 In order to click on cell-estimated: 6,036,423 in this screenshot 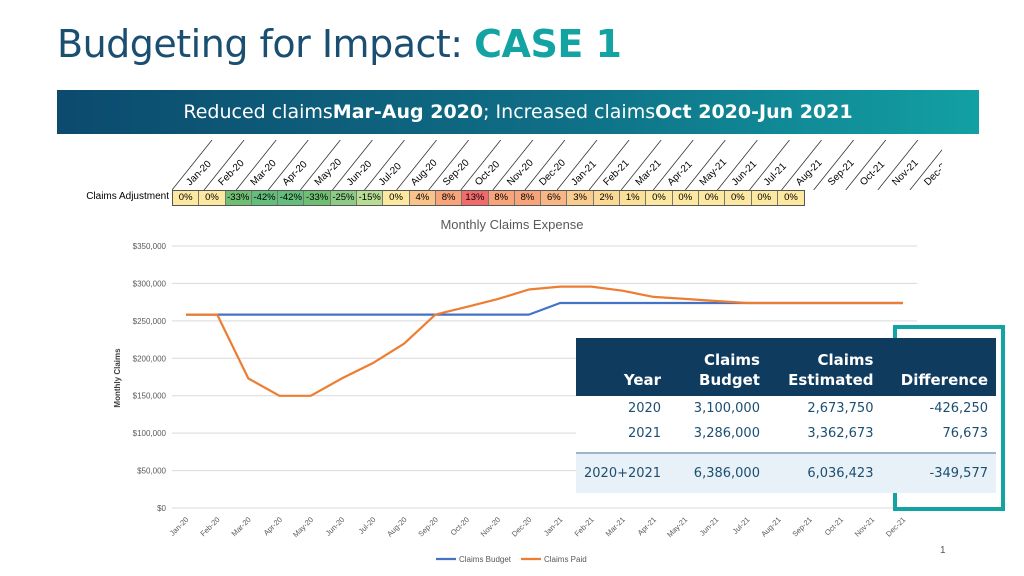, I will do `click(824, 472)`.